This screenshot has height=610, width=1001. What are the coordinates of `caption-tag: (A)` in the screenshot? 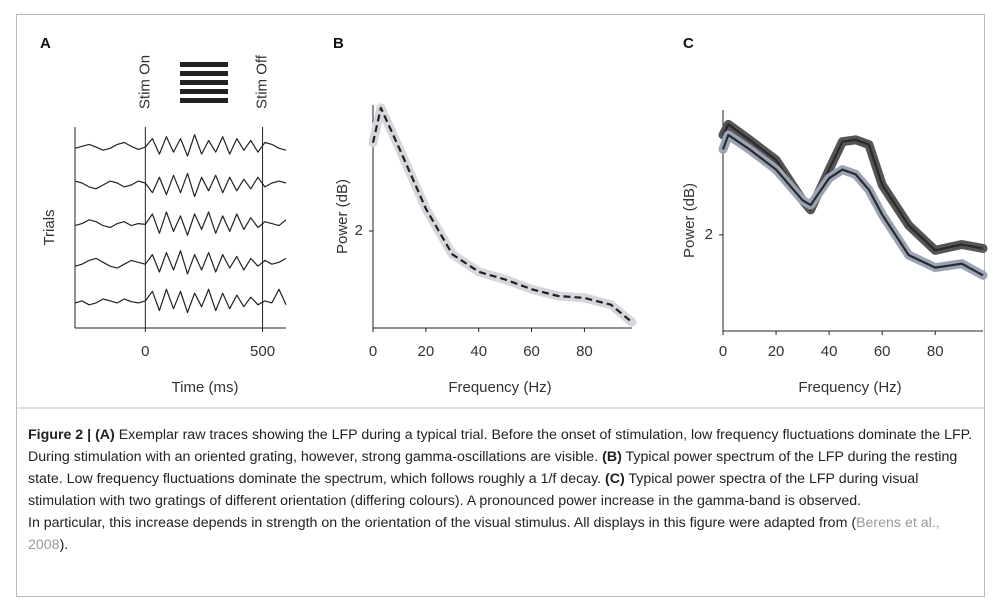 It's located at (105, 435).